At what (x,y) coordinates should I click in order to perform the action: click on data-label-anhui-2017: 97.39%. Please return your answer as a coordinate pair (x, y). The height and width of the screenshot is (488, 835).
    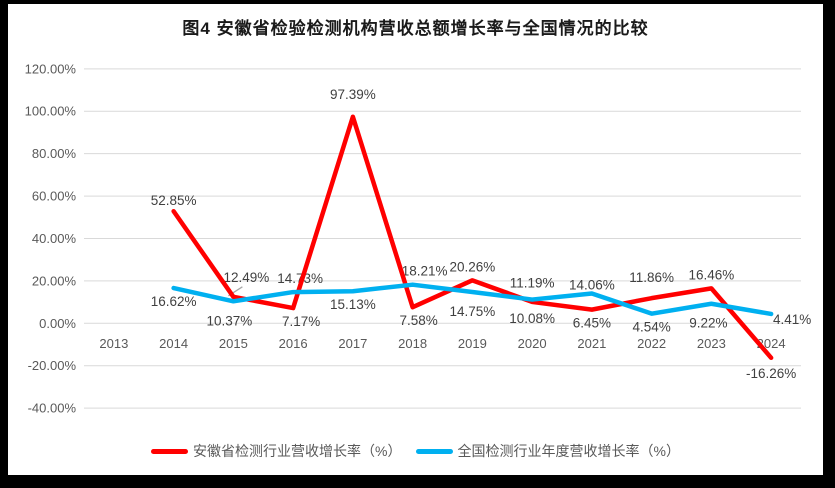
    Looking at the image, I should click on (353, 94).